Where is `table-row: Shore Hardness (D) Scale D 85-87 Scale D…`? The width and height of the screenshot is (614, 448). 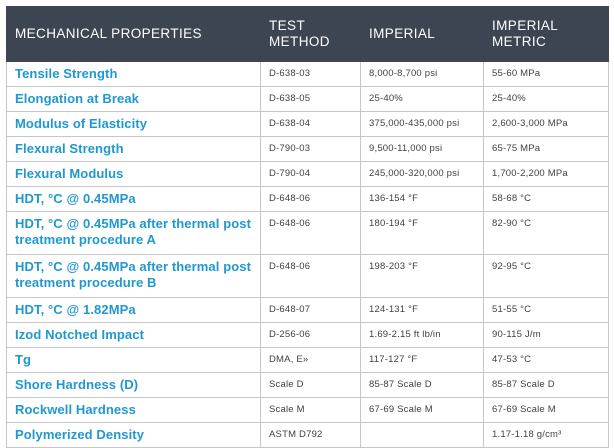
table-row: Shore Hardness (D) Scale D 85-87 Scale D… is located at coordinates (307, 385).